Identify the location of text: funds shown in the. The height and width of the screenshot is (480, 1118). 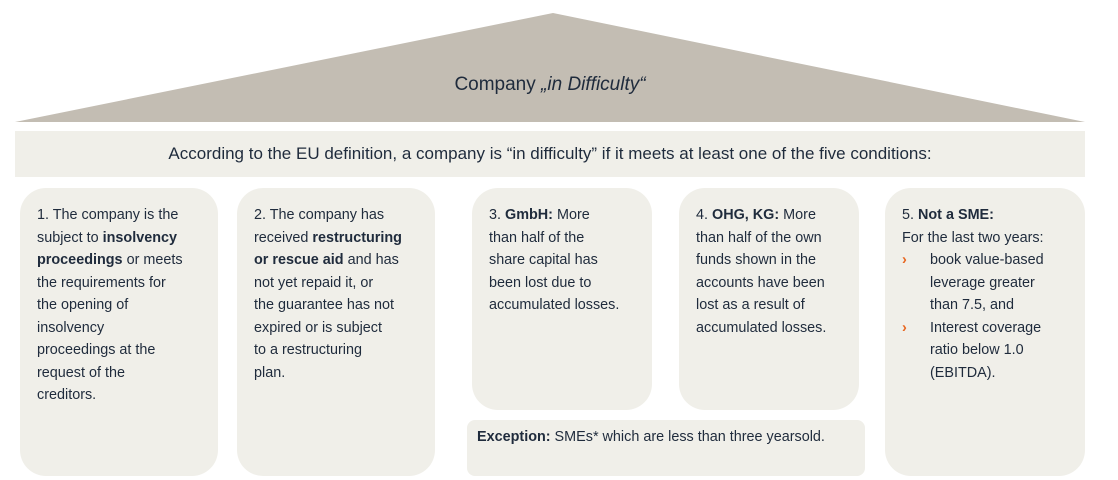
(756, 260).